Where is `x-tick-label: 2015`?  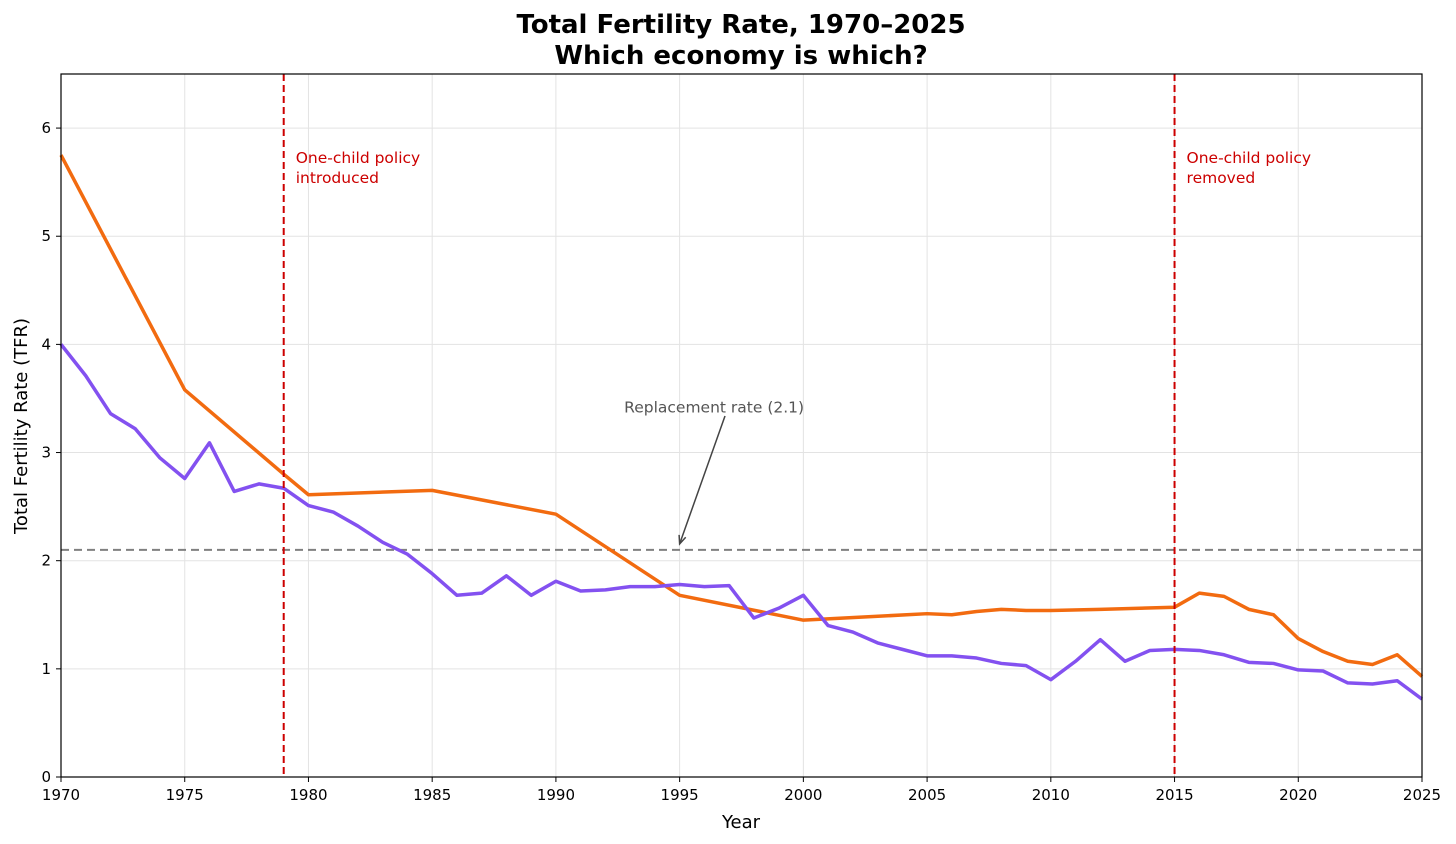
x-tick-label: 2015 is located at coordinates (1174, 795).